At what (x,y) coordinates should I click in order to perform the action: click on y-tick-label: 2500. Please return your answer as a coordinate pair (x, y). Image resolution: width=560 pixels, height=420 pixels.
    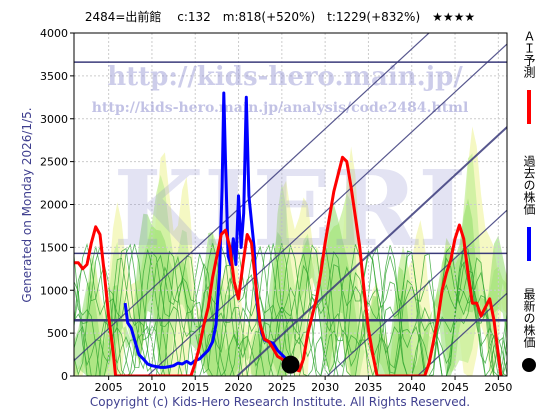
    Looking at the image, I should click on (54, 162).